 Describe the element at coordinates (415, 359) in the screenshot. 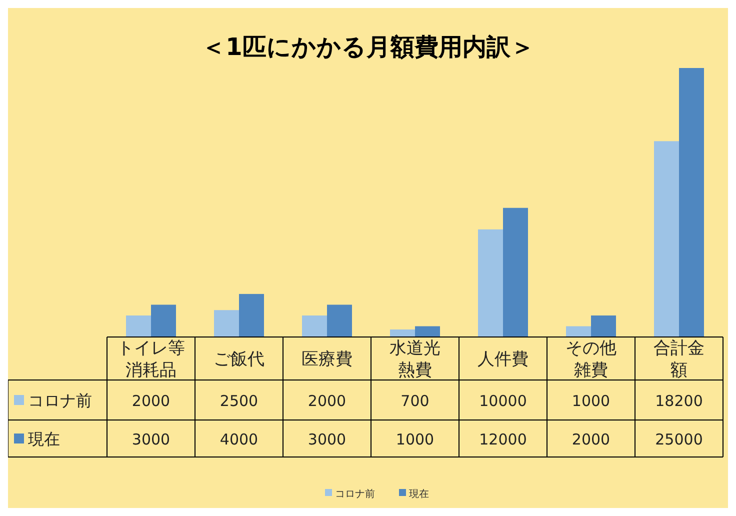

I see `x-tick-label: 水道光熱費` at that location.